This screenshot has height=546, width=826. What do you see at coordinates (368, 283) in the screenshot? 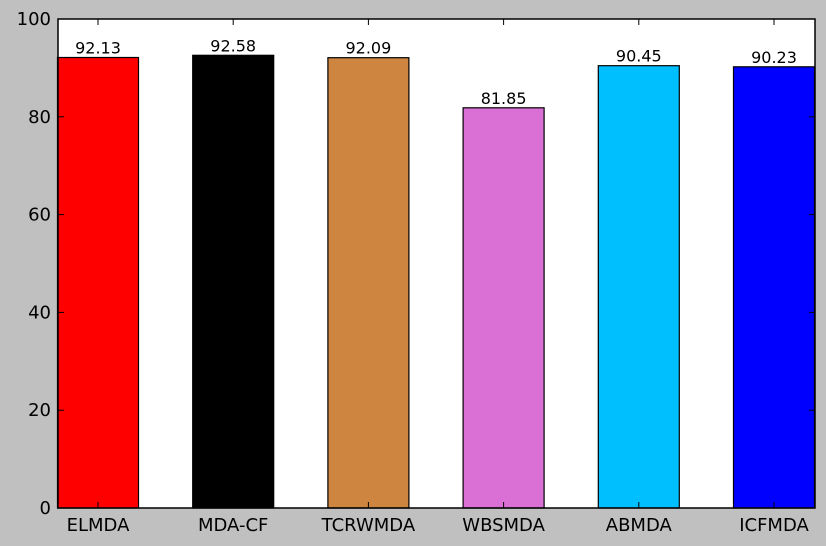
I see `bar-tcrwmda` at bounding box center [368, 283].